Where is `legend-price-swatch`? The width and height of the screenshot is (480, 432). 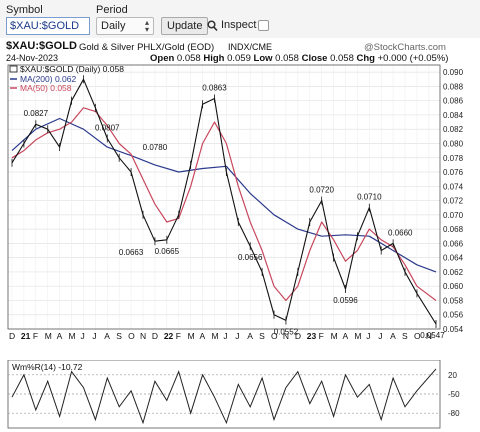 legend-price-swatch is located at coordinates (13, 69).